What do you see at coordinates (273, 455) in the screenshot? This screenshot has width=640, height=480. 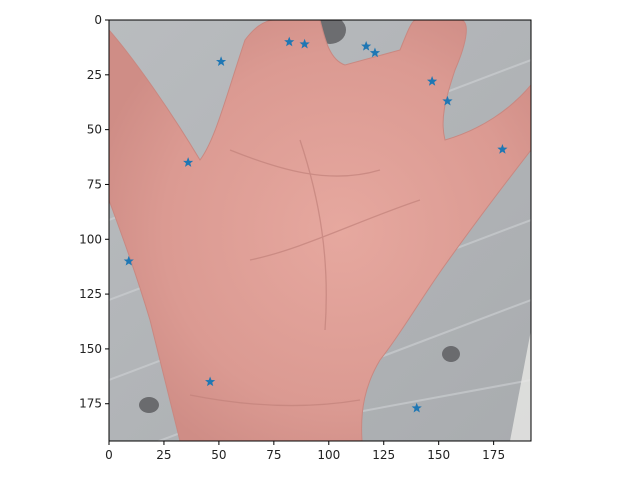 I see `x-tick-label: 75` at bounding box center [273, 455].